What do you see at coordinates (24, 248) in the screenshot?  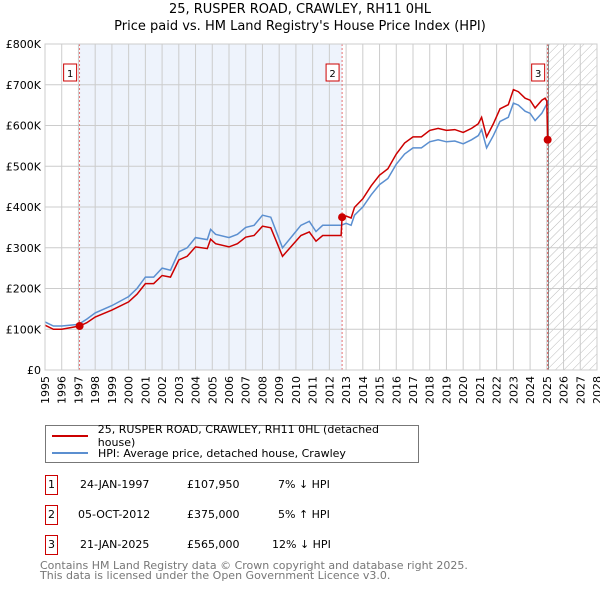 I see `y-tick-label: £300K` at bounding box center [24, 248].